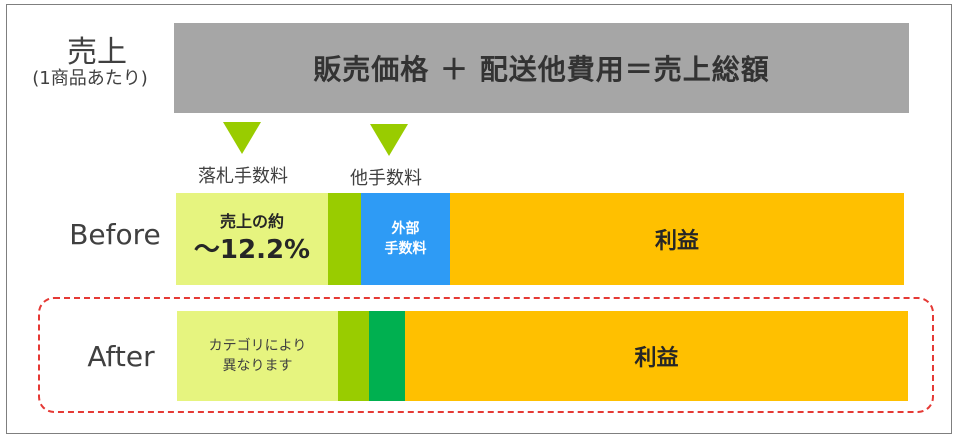  I want to click on winning-bid-fee-label: 落札手数料, so click(243, 176).